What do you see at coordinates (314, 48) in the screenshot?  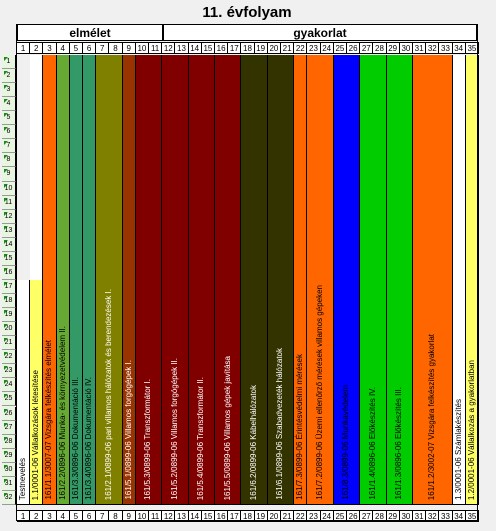 I see `column-number: 23` at bounding box center [314, 48].